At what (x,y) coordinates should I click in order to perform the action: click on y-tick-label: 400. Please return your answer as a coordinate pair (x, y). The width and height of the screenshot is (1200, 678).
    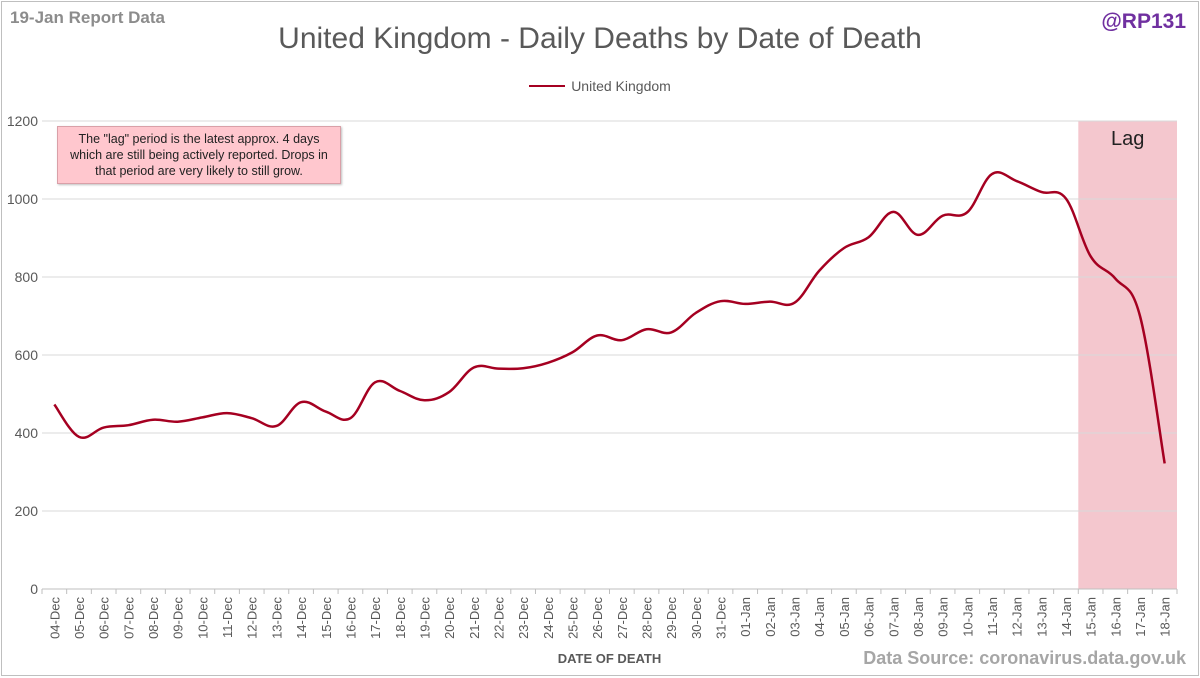
    Looking at the image, I should click on (27, 433).